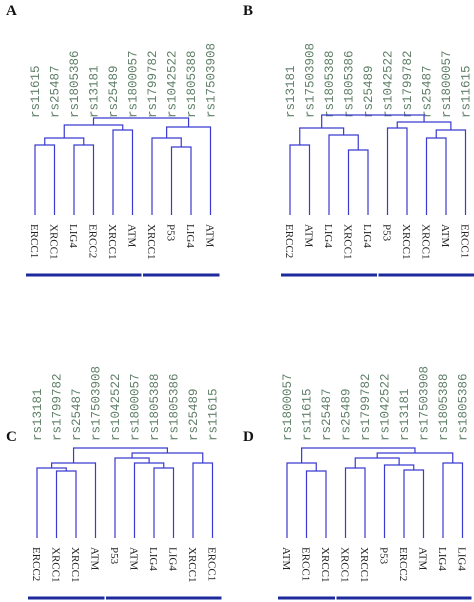 This screenshot has width=474, height=602. Describe the element at coordinates (248, 11) in the screenshot. I see `panel-label: B` at that location.